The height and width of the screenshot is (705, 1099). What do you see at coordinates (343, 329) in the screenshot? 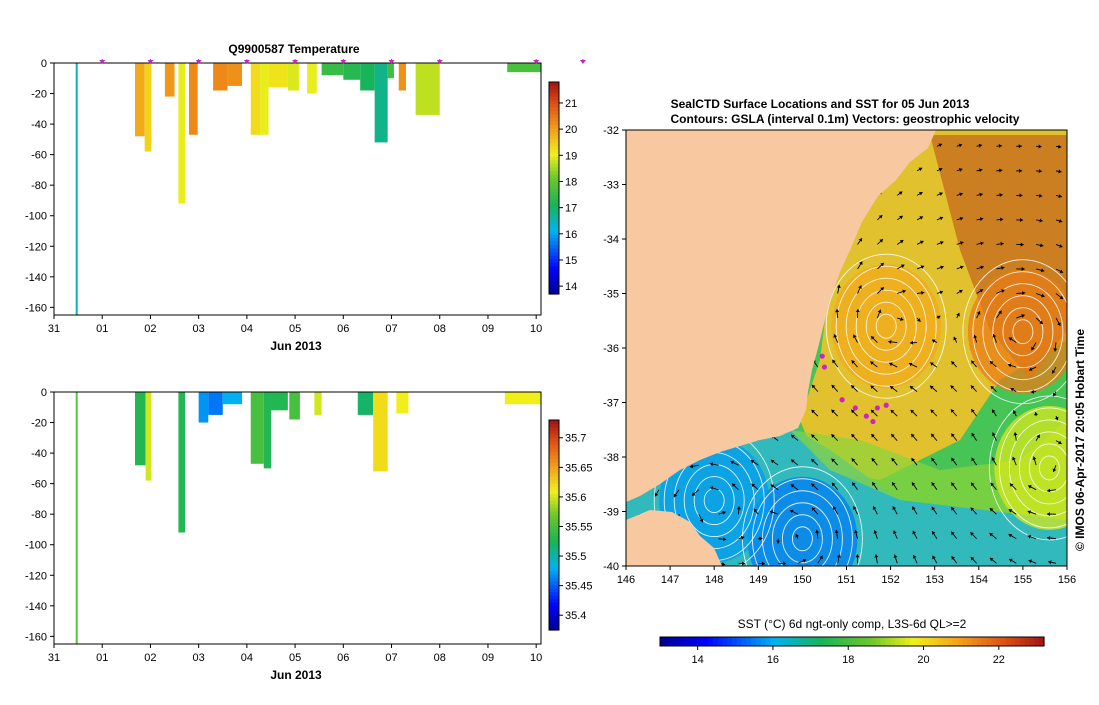
I see `x-tick-label: 06` at bounding box center [343, 329].